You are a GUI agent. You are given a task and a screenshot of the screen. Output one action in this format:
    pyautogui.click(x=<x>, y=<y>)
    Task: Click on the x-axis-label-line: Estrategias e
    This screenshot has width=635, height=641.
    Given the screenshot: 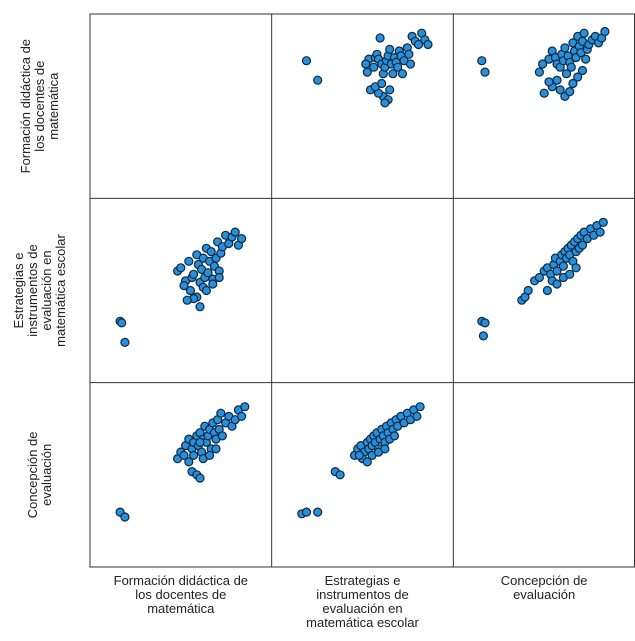 What is the action you would take?
    pyautogui.click(x=363, y=580)
    